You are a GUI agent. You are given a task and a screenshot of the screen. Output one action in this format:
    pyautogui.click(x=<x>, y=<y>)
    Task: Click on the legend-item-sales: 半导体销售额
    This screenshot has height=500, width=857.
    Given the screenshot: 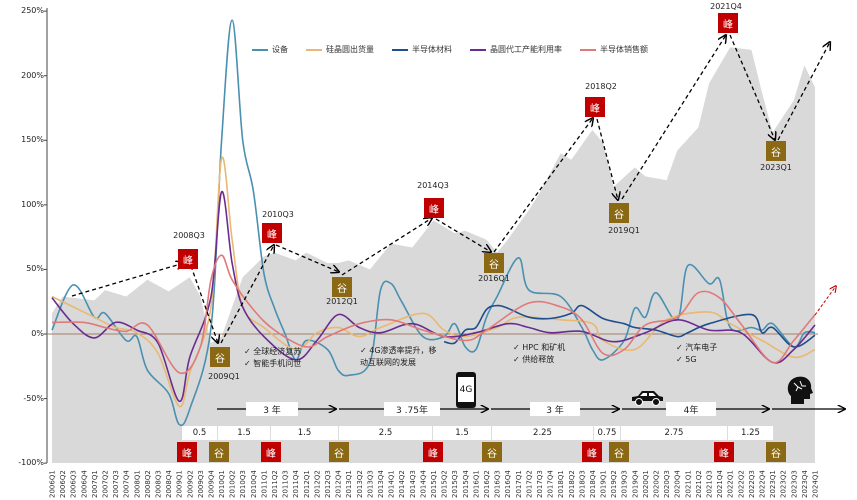 What is the action you would take?
    pyautogui.click(x=614, y=49)
    